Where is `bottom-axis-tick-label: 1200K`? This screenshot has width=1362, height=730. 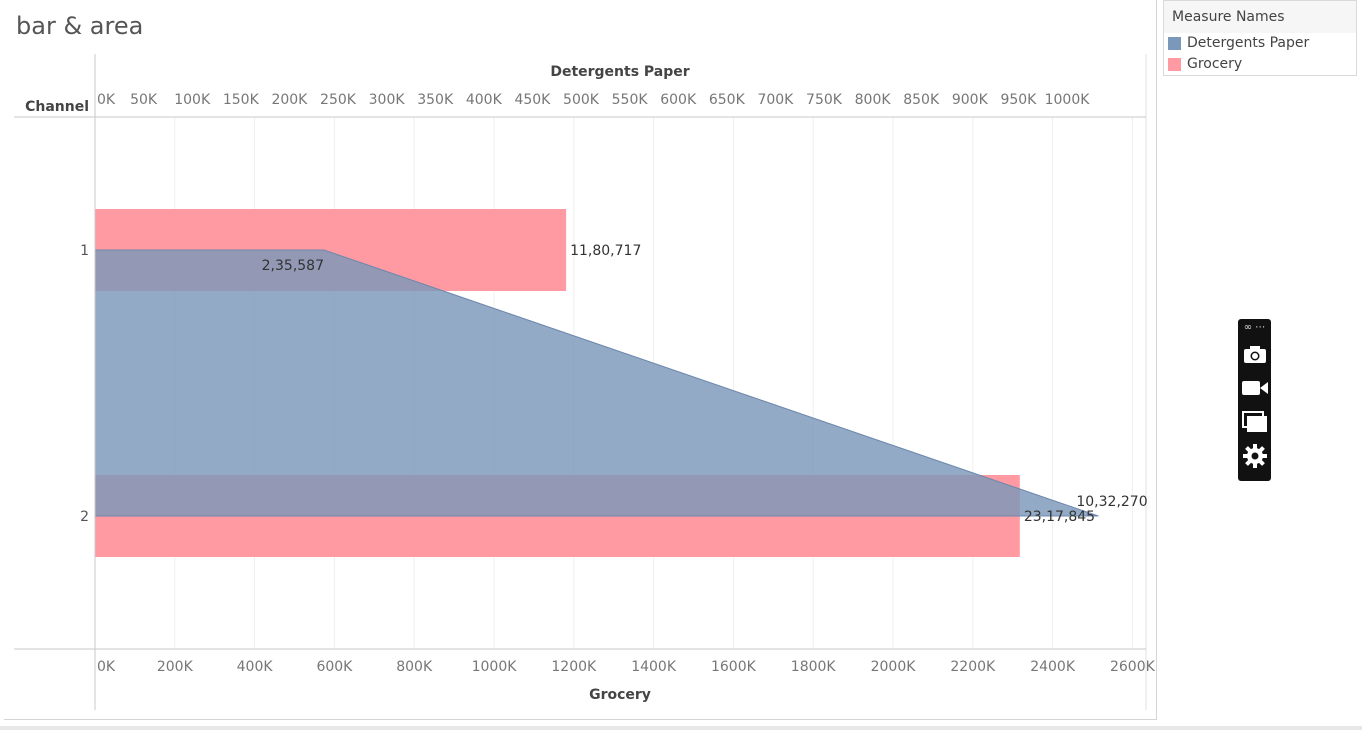
bottom-axis-tick-label: 1200K is located at coordinates (574, 667).